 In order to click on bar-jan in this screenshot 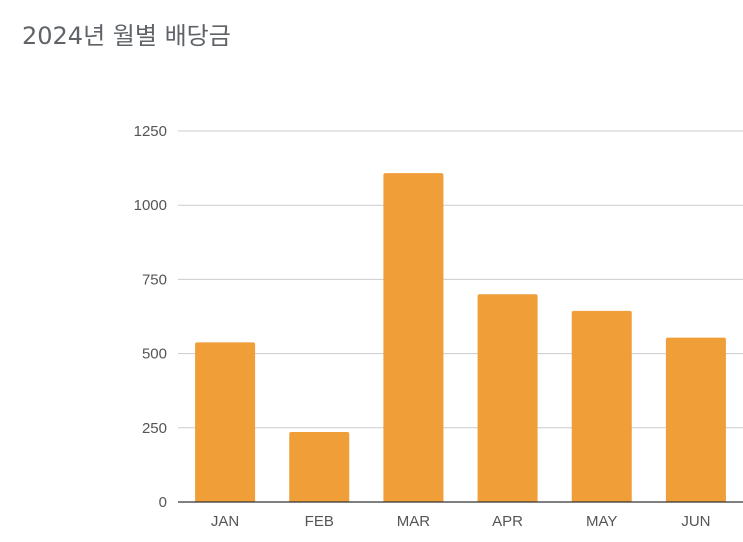, I will do `click(225, 422)`.